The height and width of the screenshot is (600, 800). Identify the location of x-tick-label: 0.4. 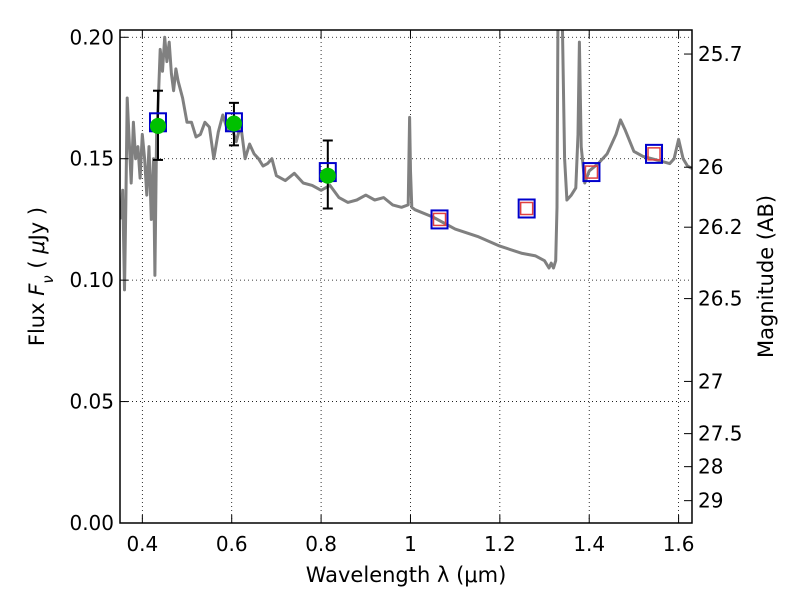
(142, 544).